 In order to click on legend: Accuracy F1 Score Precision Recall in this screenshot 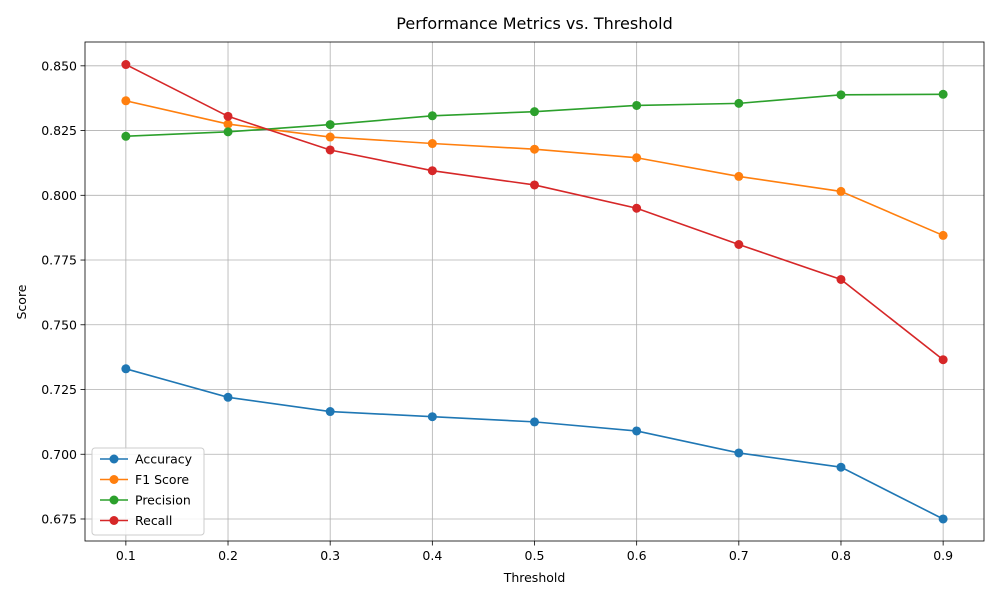, I will do `click(148, 491)`.